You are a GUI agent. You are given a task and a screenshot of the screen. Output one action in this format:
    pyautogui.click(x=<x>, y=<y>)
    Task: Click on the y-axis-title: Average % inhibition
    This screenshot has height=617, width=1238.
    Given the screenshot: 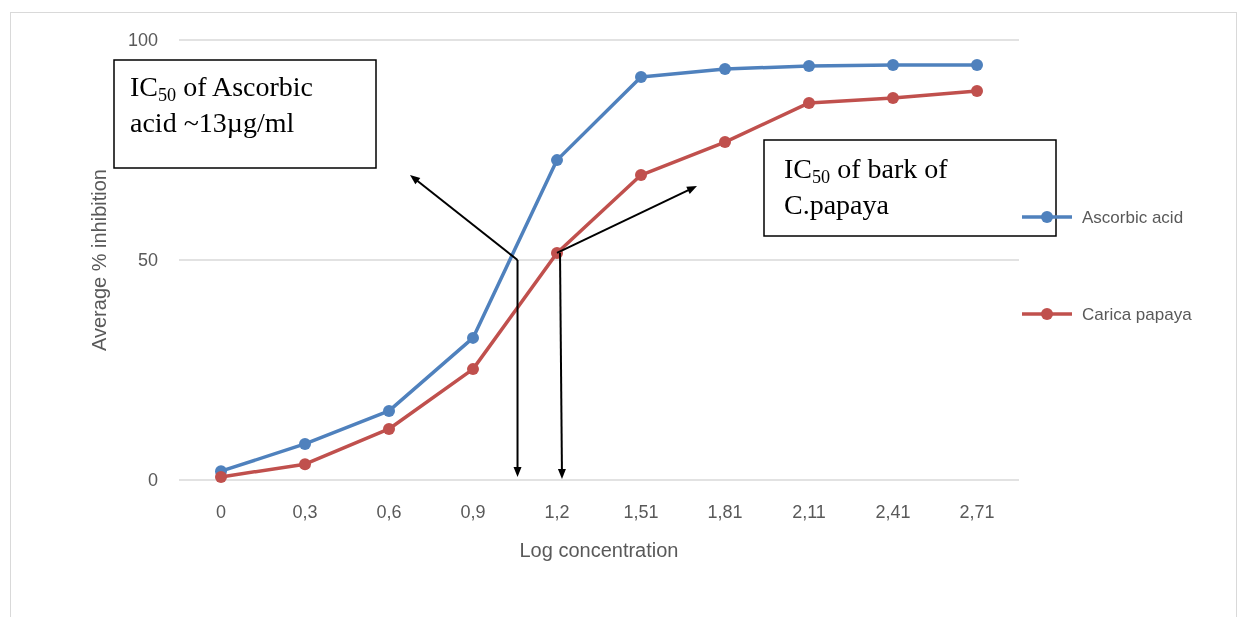 What is the action you would take?
    pyautogui.click(x=99, y=260)
    